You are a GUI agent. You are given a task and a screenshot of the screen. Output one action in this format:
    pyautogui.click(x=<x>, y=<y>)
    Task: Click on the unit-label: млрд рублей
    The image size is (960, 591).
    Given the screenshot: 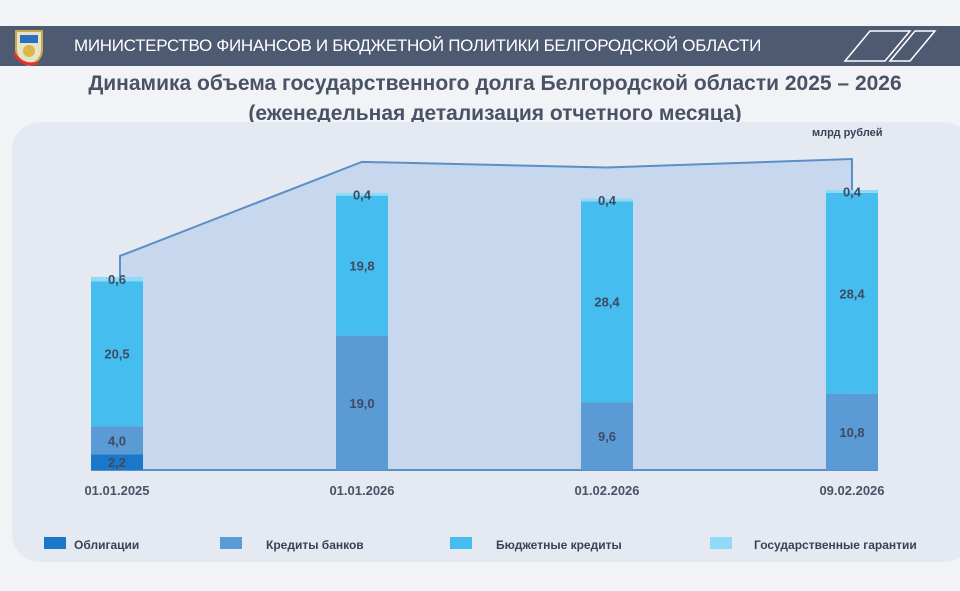 What is the action you would take?
    pyautogui.click(x=847, y=133)
    